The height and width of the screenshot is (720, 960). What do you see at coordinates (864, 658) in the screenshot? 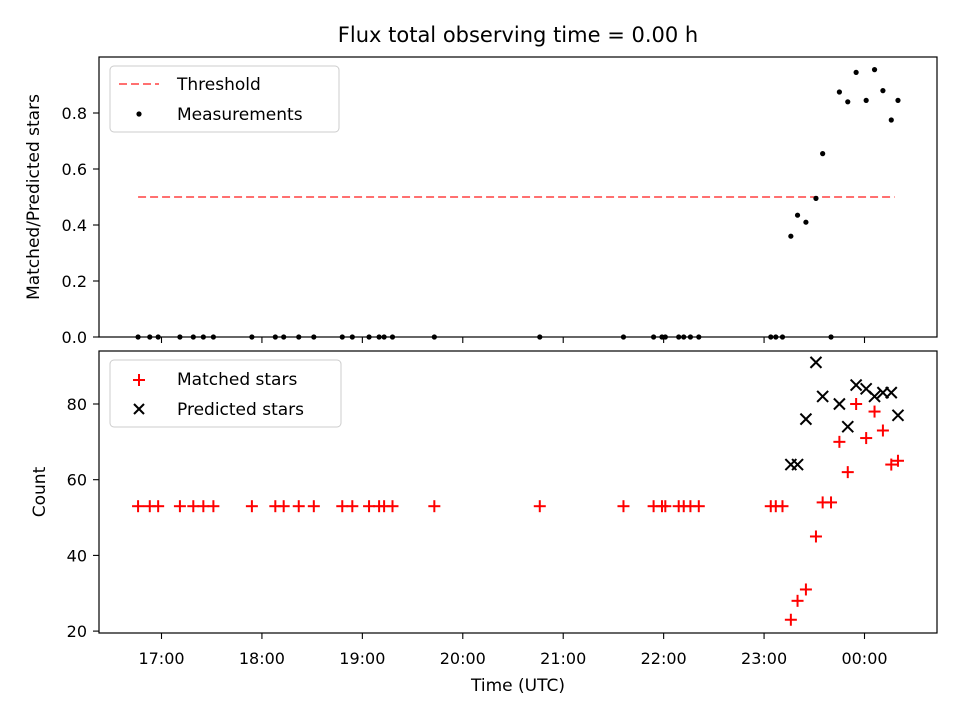
I see `xtick-label: 00:00` at bounding box center [864, 658].